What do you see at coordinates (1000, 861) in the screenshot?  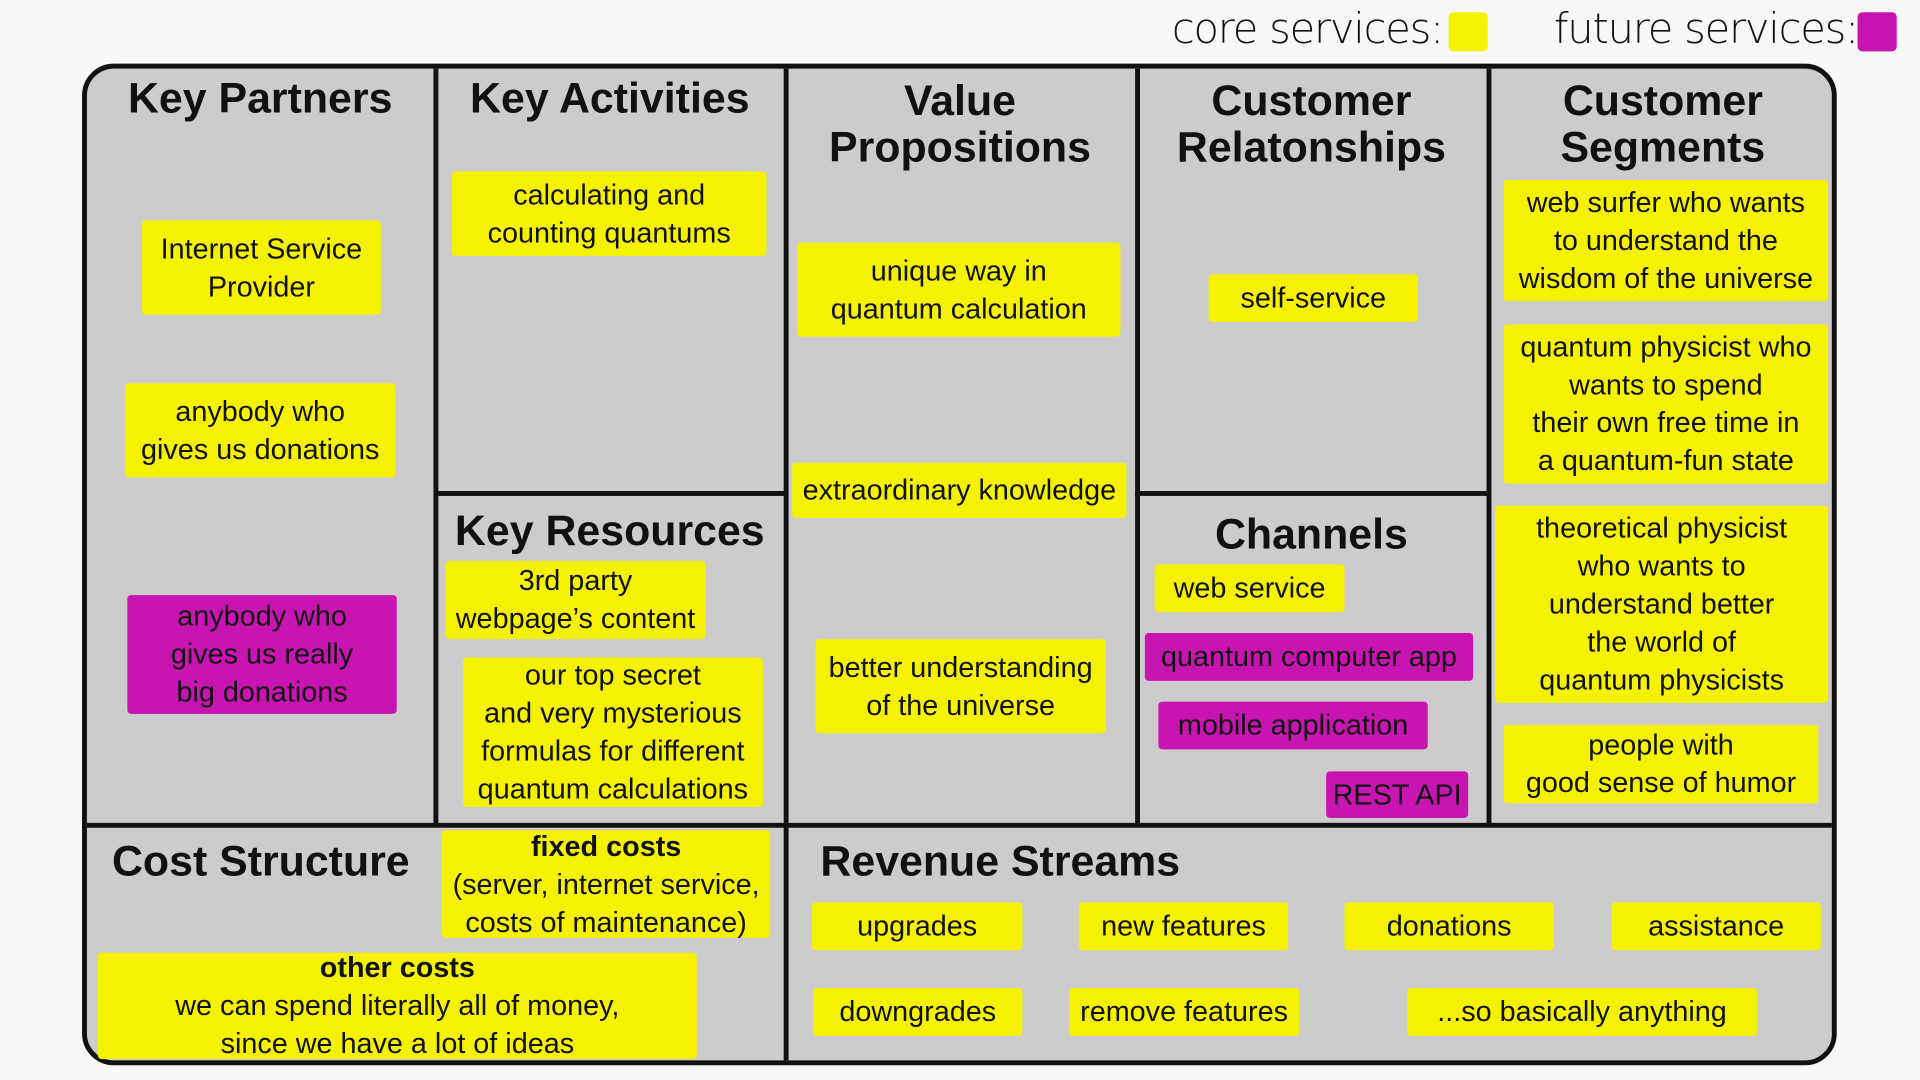 I see `heading-revenue-streams: Revenue Streams` at bounding box center [1000, 861].